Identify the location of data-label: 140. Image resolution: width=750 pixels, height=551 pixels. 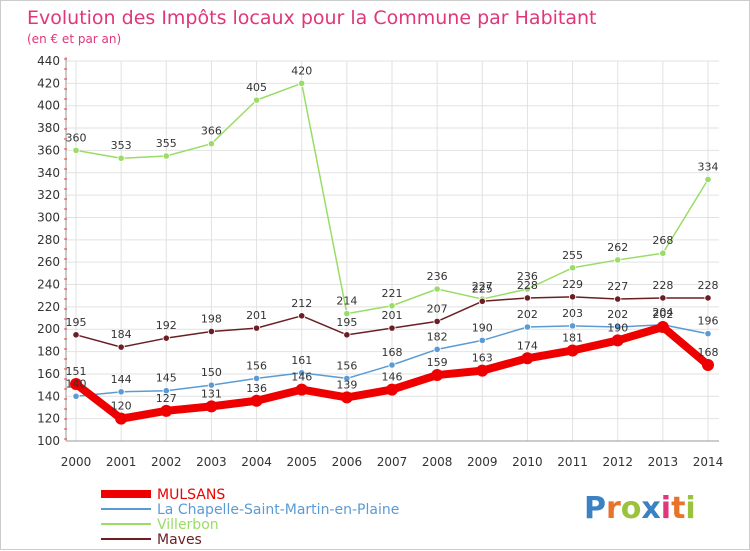
(76, 383).